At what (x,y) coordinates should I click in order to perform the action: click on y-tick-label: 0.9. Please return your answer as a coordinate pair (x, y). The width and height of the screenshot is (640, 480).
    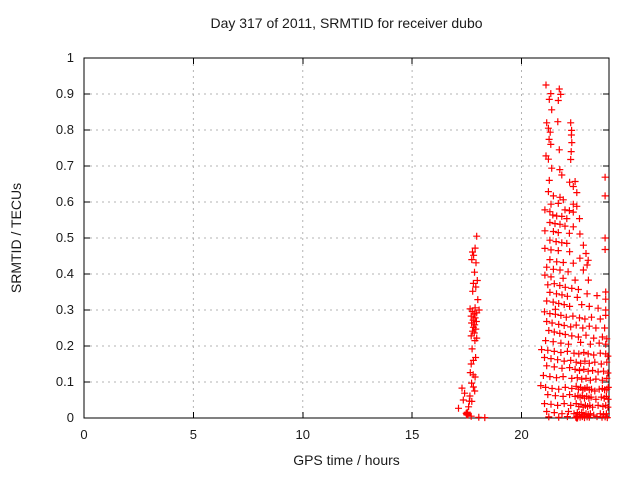
    Looking at the image, I should click on (65, 93).